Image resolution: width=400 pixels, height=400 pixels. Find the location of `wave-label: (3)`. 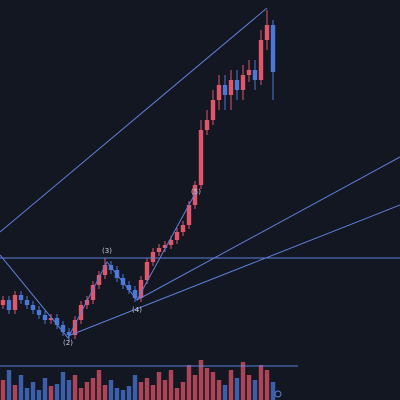

wave-label: (3) is located at coordinates (107, 251).